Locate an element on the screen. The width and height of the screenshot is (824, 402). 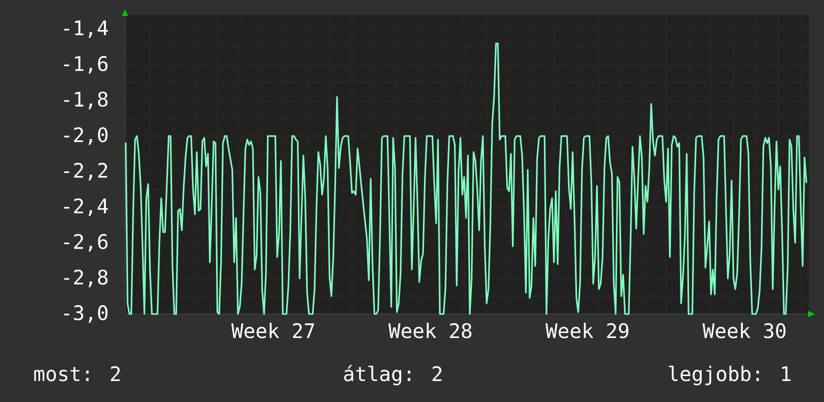
x-tick-label: Week 30 is located at coordinates (744, 330).